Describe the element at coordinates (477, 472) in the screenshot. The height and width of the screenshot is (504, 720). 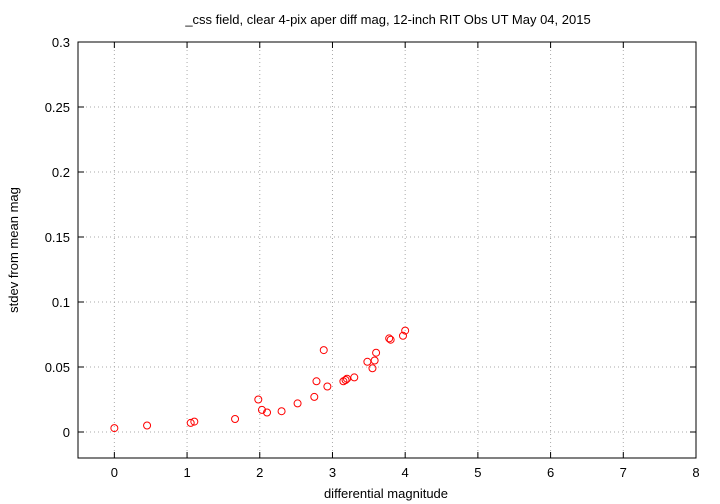
I see `x-tick-label: 5` at that location.